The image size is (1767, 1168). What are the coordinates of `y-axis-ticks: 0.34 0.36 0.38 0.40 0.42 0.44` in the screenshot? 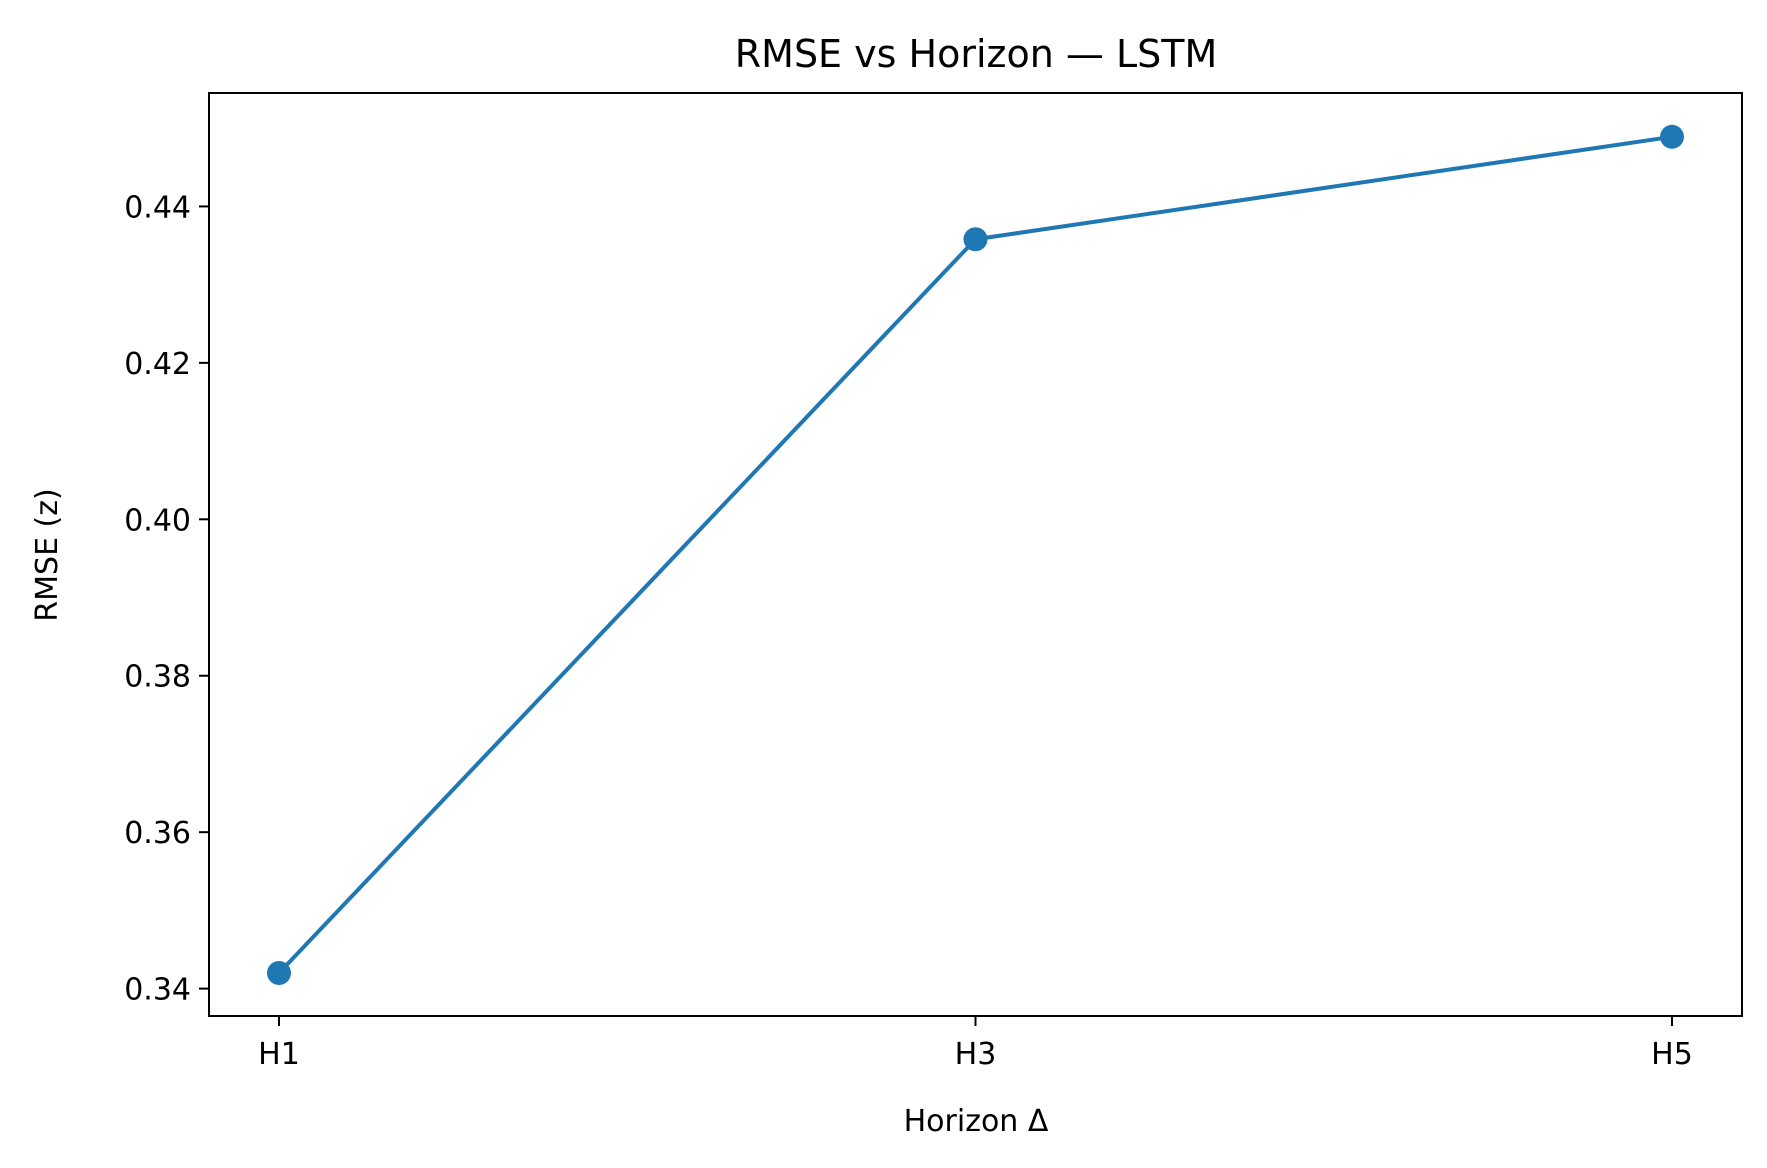 It's located at (166, 599).